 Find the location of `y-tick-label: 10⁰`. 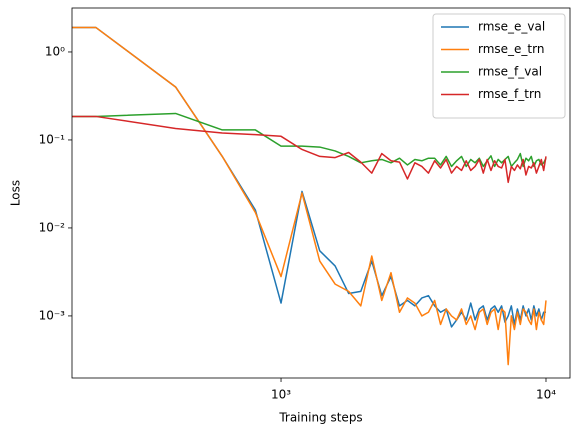

y-tick-label: 10⁰ is located at coordinates (55, 51).